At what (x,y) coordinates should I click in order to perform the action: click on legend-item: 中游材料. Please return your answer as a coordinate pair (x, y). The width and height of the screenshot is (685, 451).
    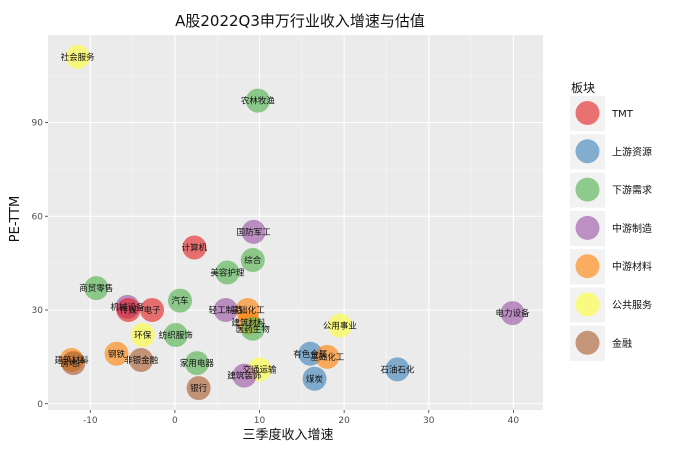
    Looking at the image, I should click on (611, 267).